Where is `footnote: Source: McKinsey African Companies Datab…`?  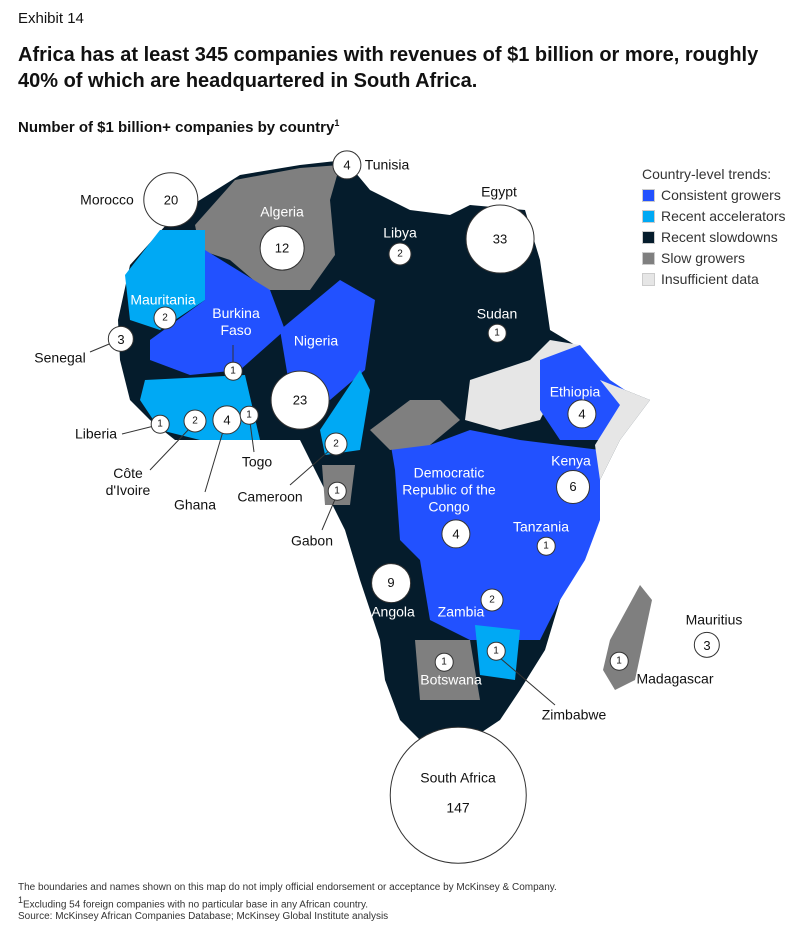 footnote: Source: McKinsey African Companies Datab… is located at coordinates (287, 917).